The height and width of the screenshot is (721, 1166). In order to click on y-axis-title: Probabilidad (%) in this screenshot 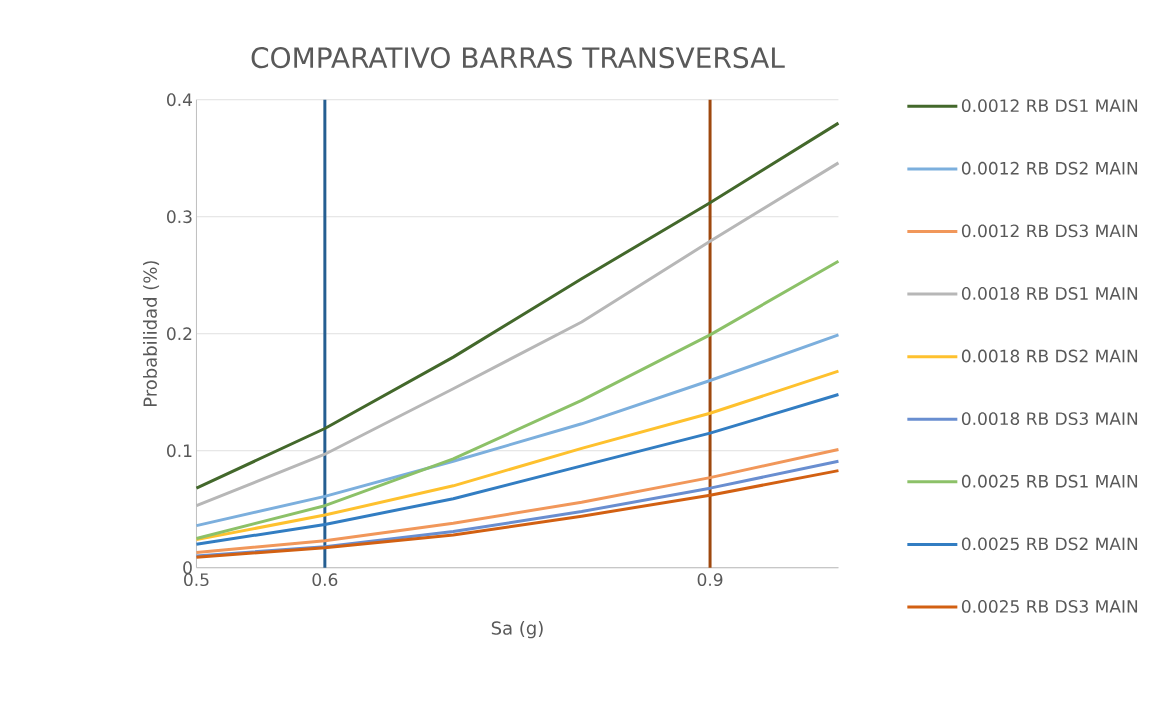, I will do `click(151, 334)`.